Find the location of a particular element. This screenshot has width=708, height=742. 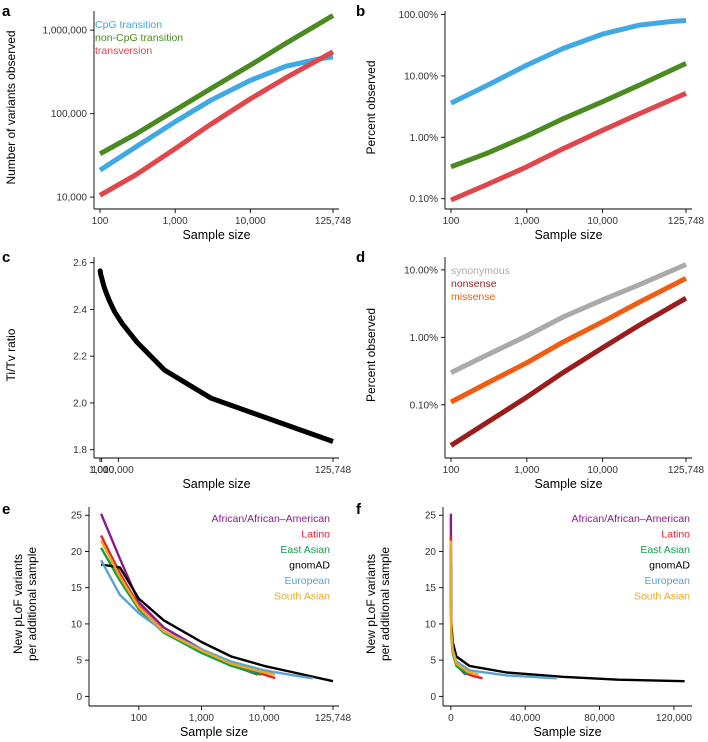

legend-entry: gnomAD is located at coordinates (669, 566).